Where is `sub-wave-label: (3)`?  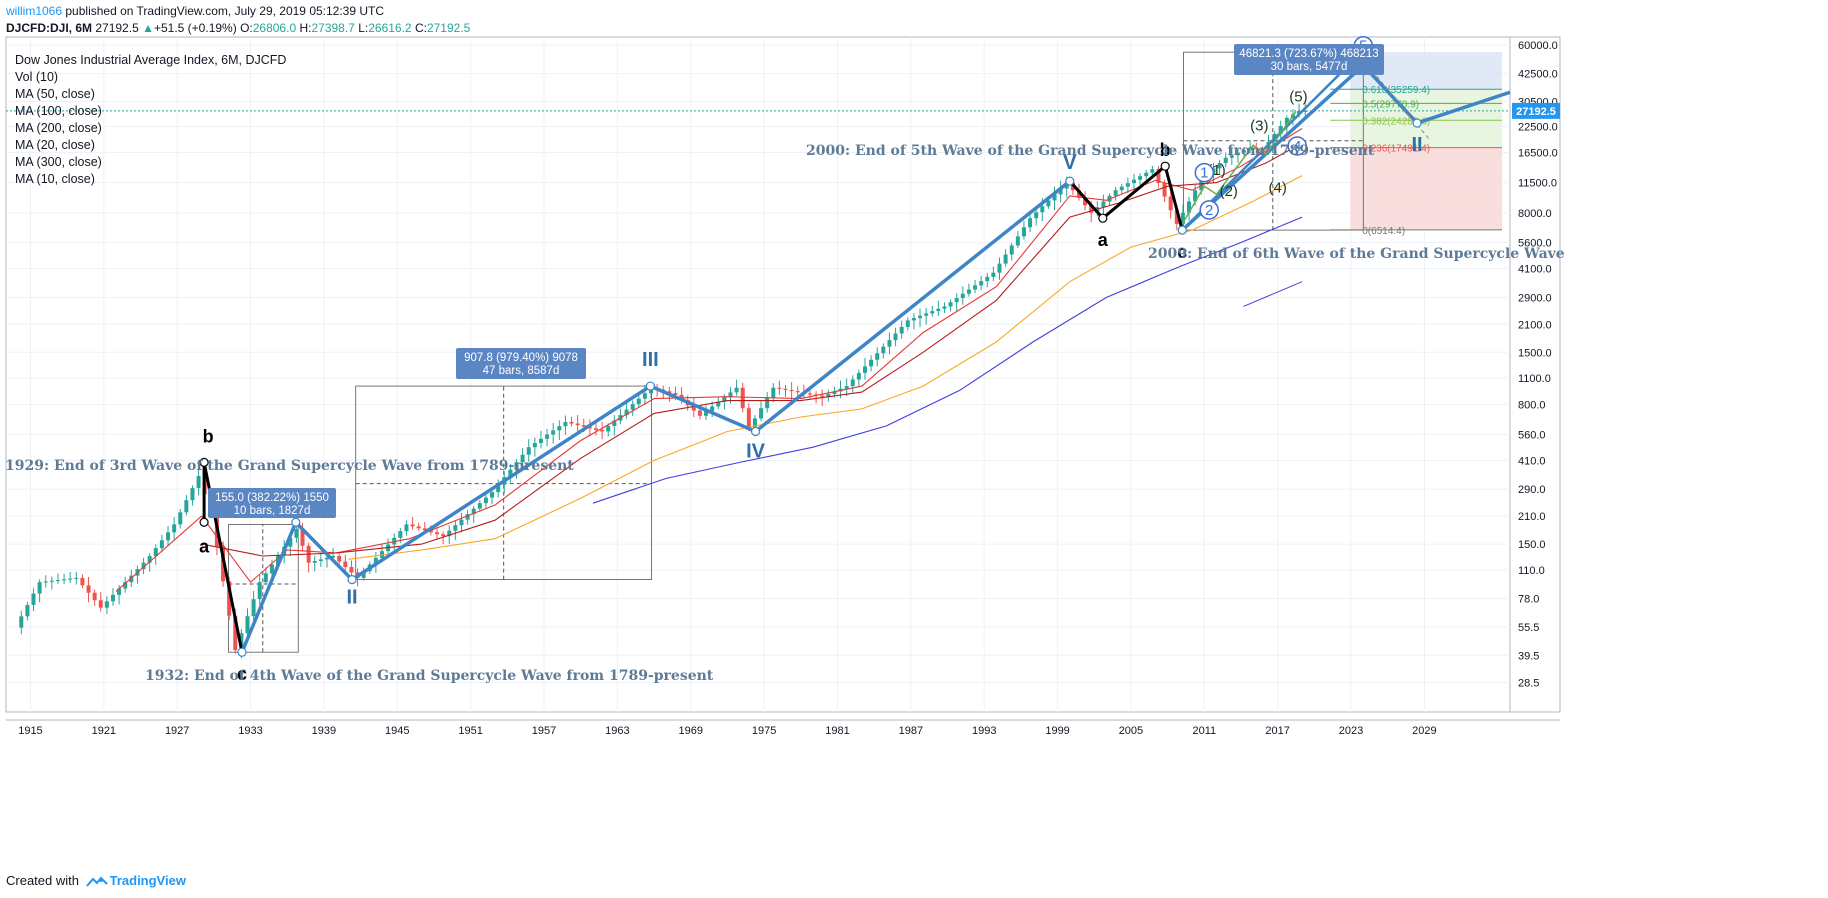
sub-wave-label: (3) is located at coordinates (1259, 125).